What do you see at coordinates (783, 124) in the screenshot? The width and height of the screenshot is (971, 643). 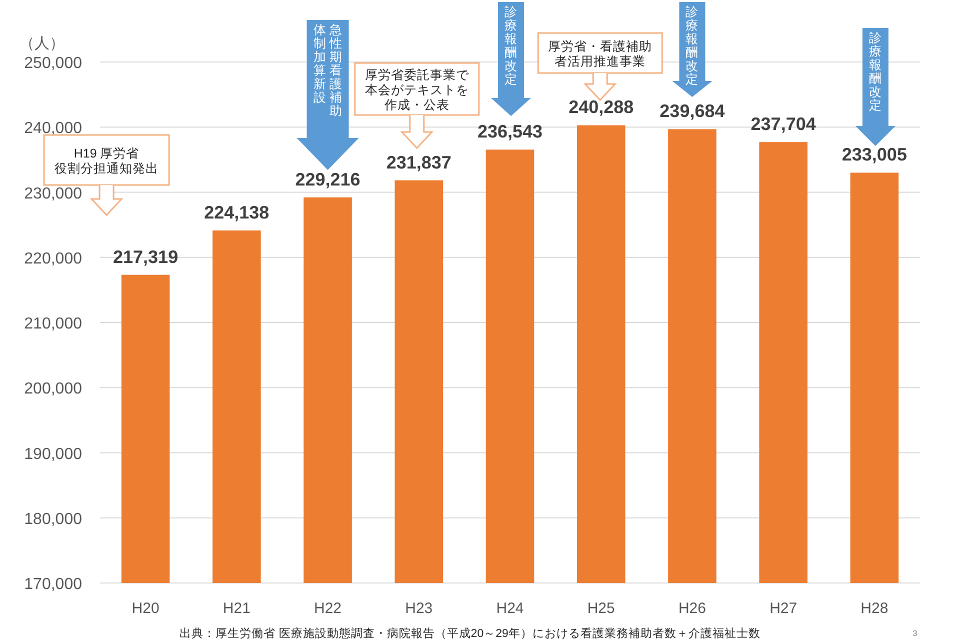 I see `data-label: 237,704` at bounding box center [783, 124].